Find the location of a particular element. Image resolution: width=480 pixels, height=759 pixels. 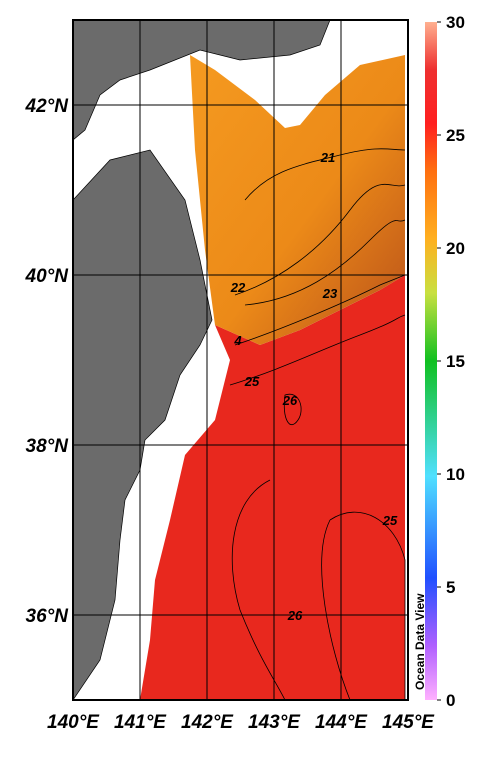

land-hokkaido is located at coordinates (202, 80).